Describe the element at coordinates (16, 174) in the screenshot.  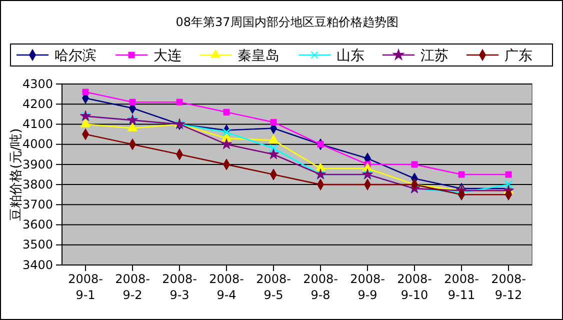
I see `y-axis-title: 豆粕价格(元/吨)` at that location.